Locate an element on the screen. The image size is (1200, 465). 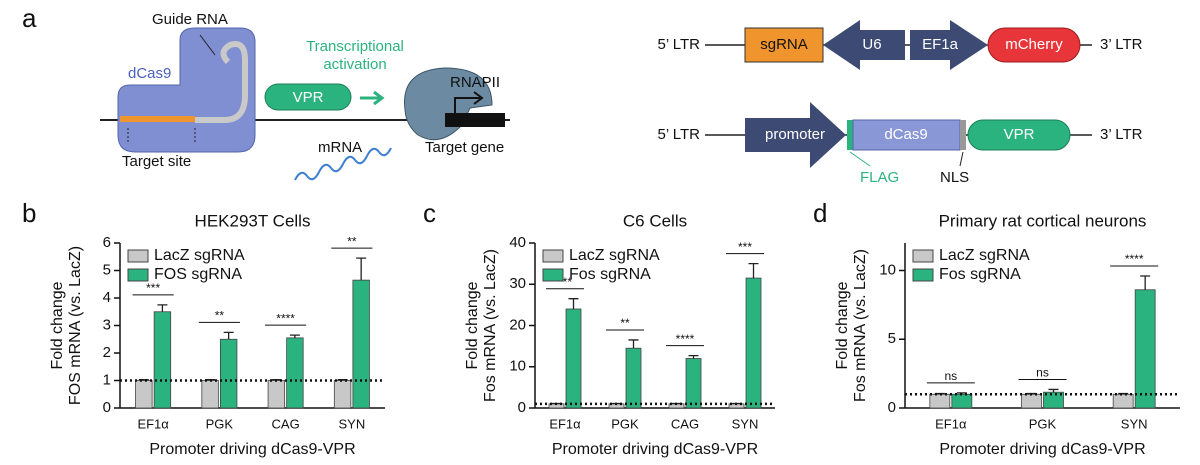
pointer is located at coordinates (961, 159).